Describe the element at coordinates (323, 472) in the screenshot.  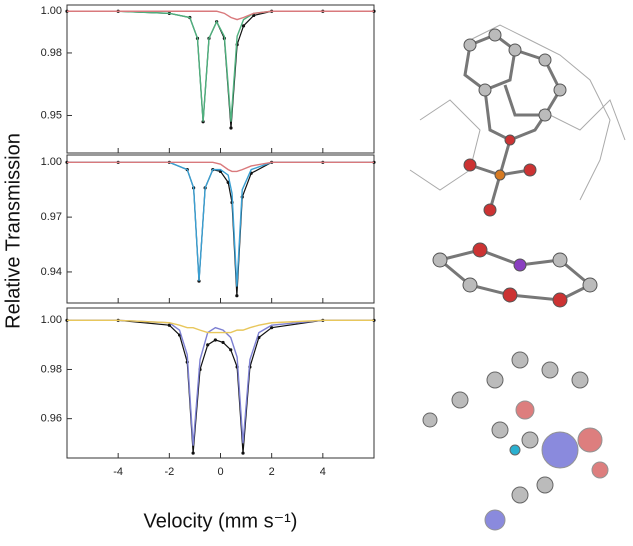
I see `x-tick-label: 4` at that location.